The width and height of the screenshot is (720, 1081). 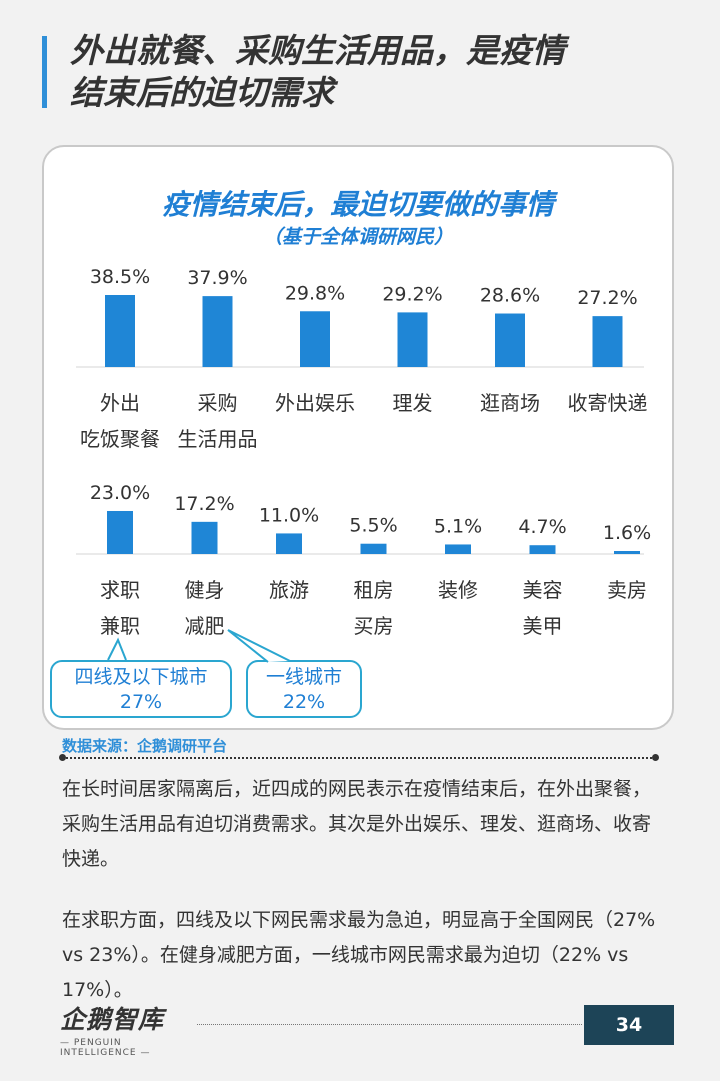 What do you see at coordinates (357, 237) in the screenshot?
I see `chart-subtitle: （基于全体调研网民）` at bounding box center [357, 237].